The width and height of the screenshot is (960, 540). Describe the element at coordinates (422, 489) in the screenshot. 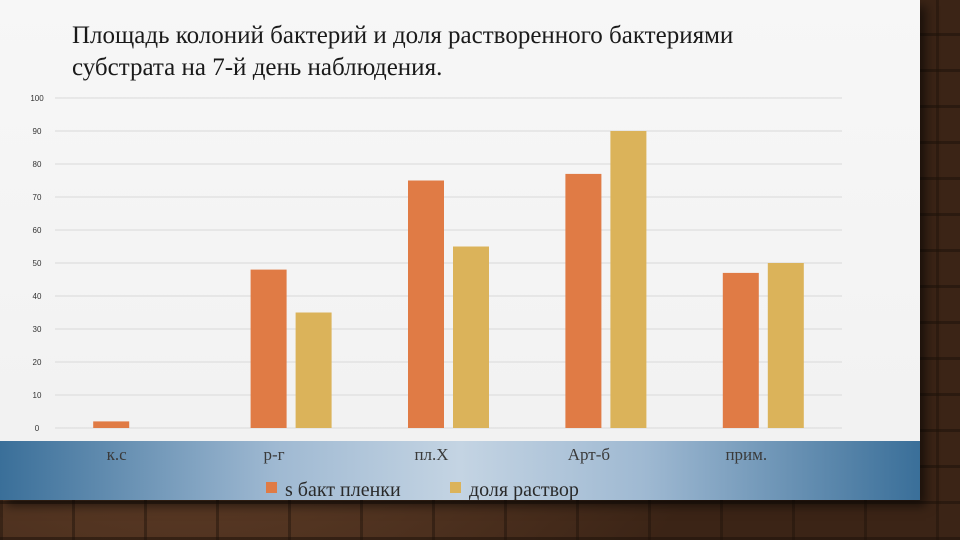

I see `legend: s бакт пленки доля раствор` at that location.